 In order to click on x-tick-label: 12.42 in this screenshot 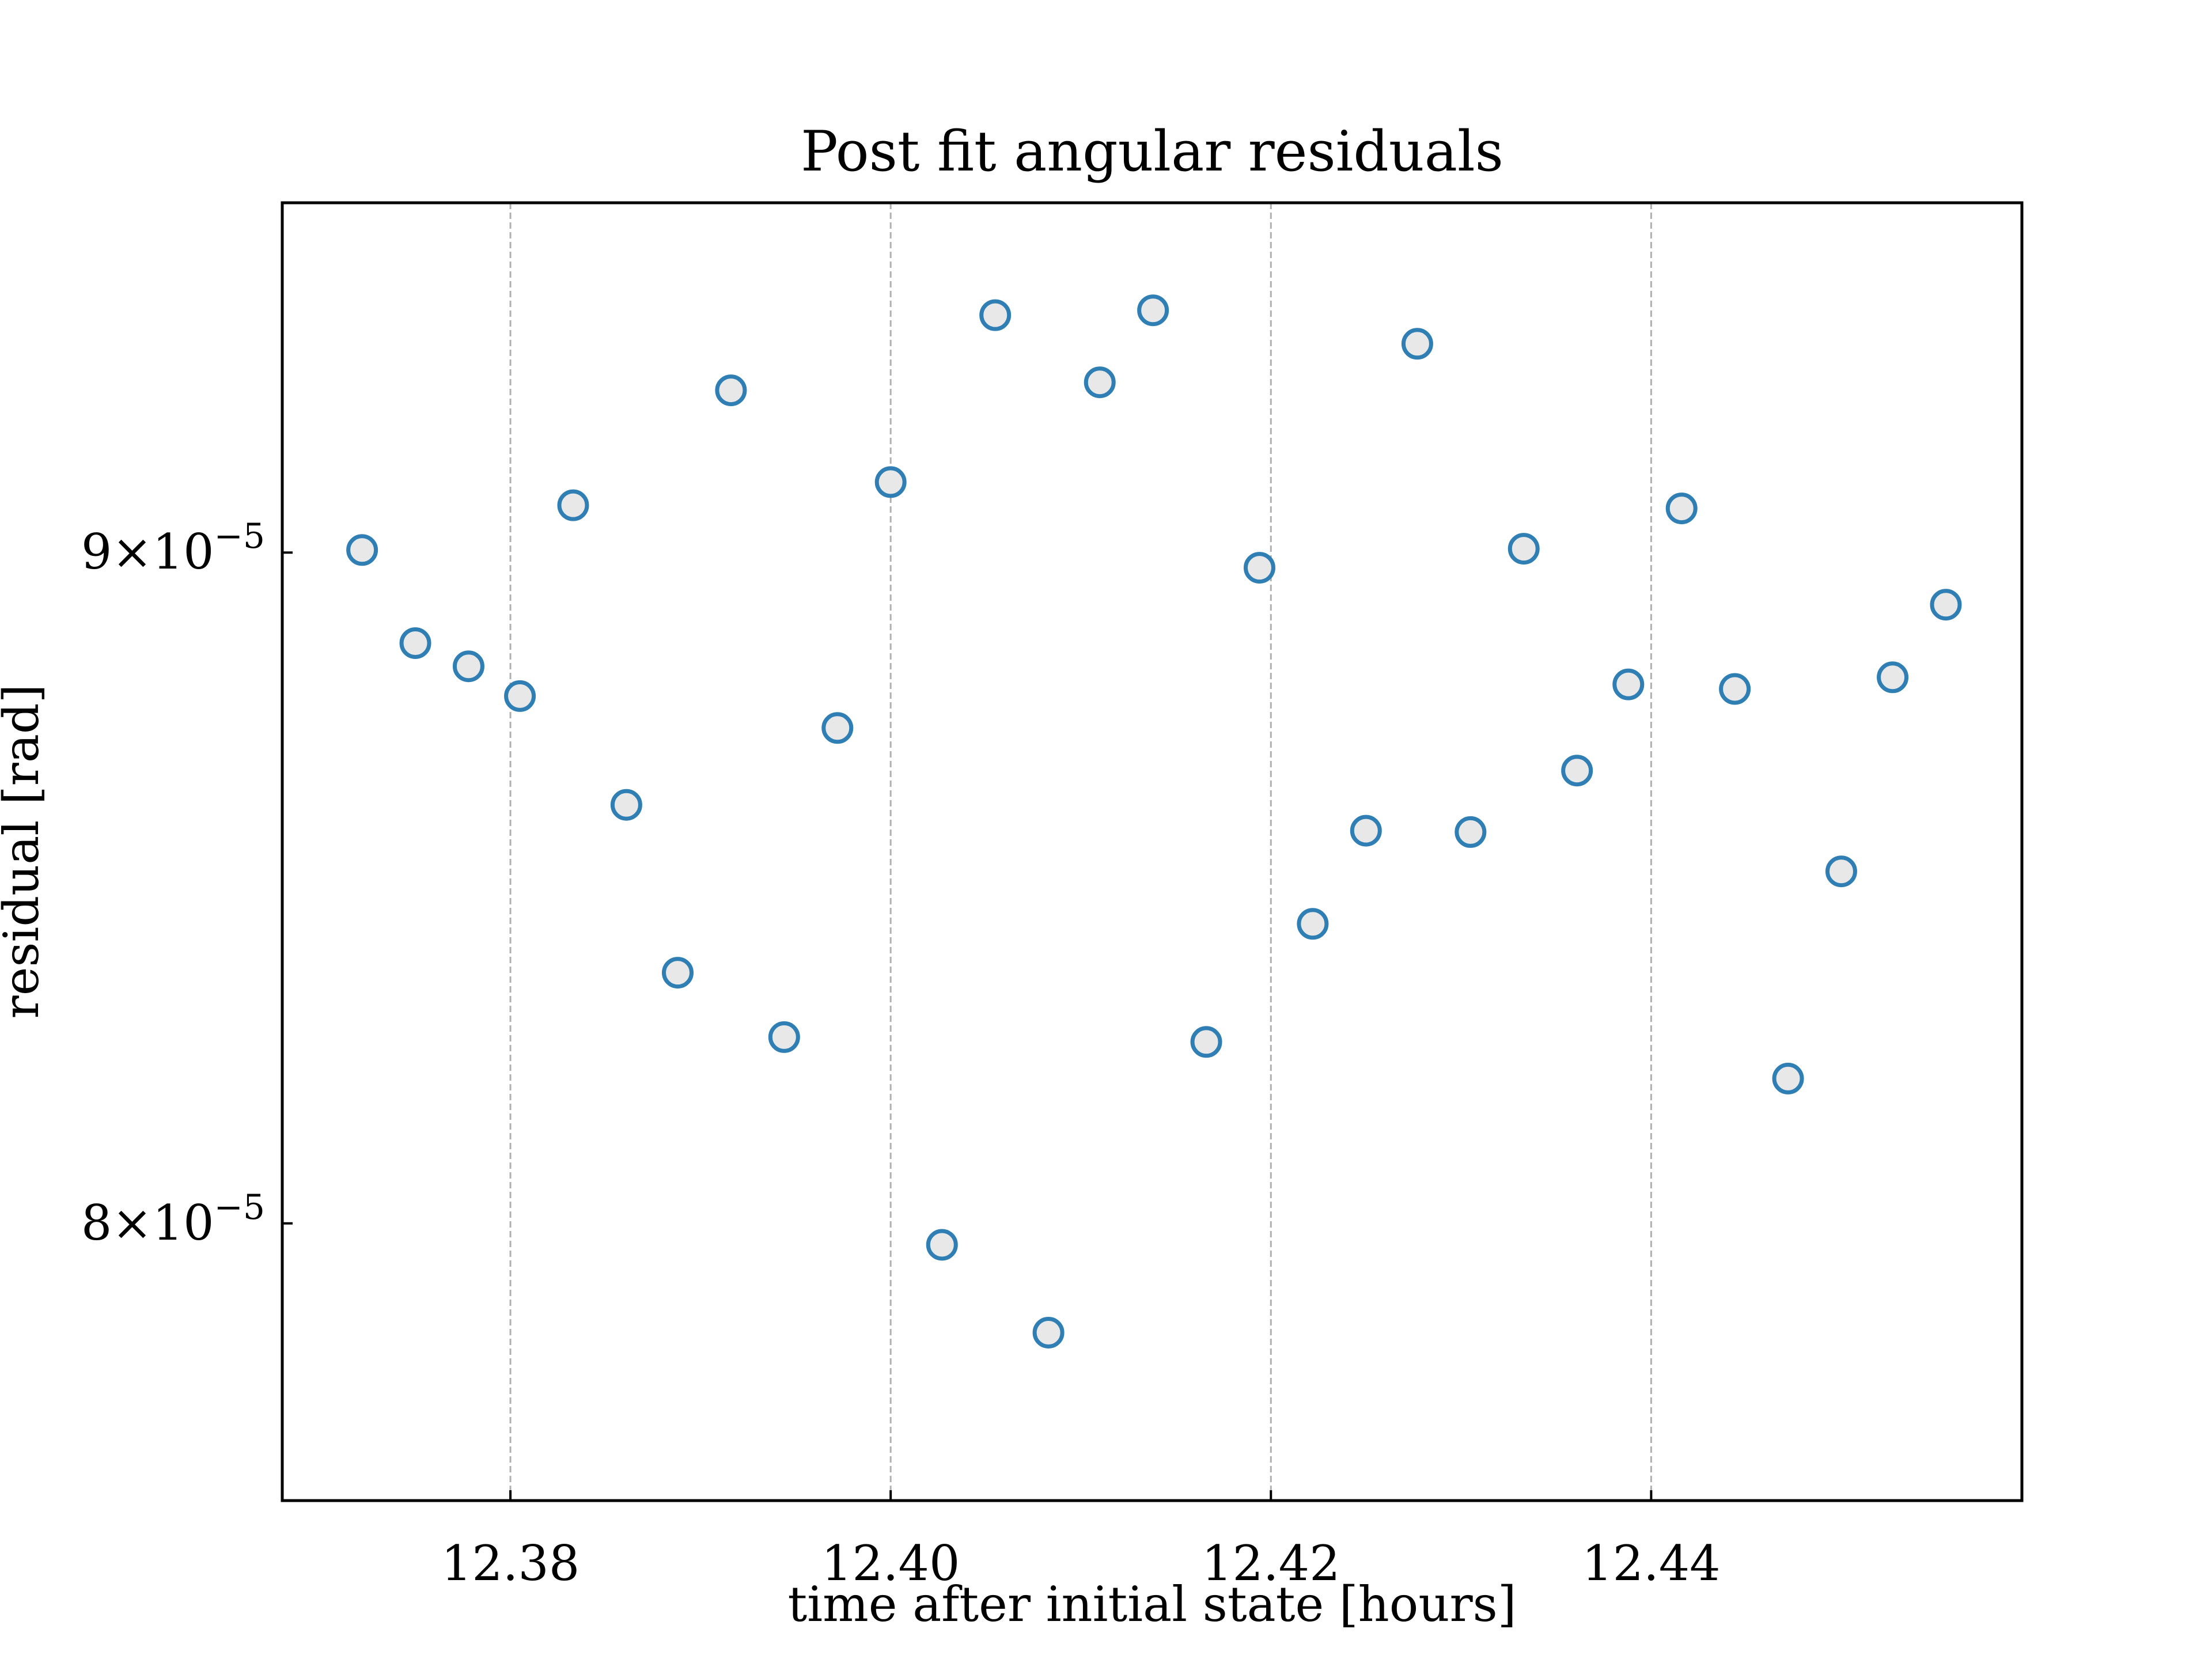, I will do `click(1271, 1563)`.